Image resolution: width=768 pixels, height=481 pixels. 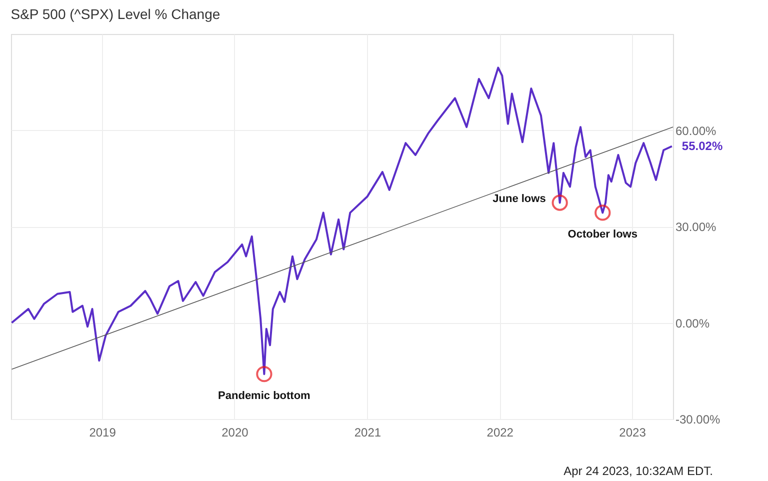 I want to click on y-tick-label: 30.00%, so click(x=696, y=227).